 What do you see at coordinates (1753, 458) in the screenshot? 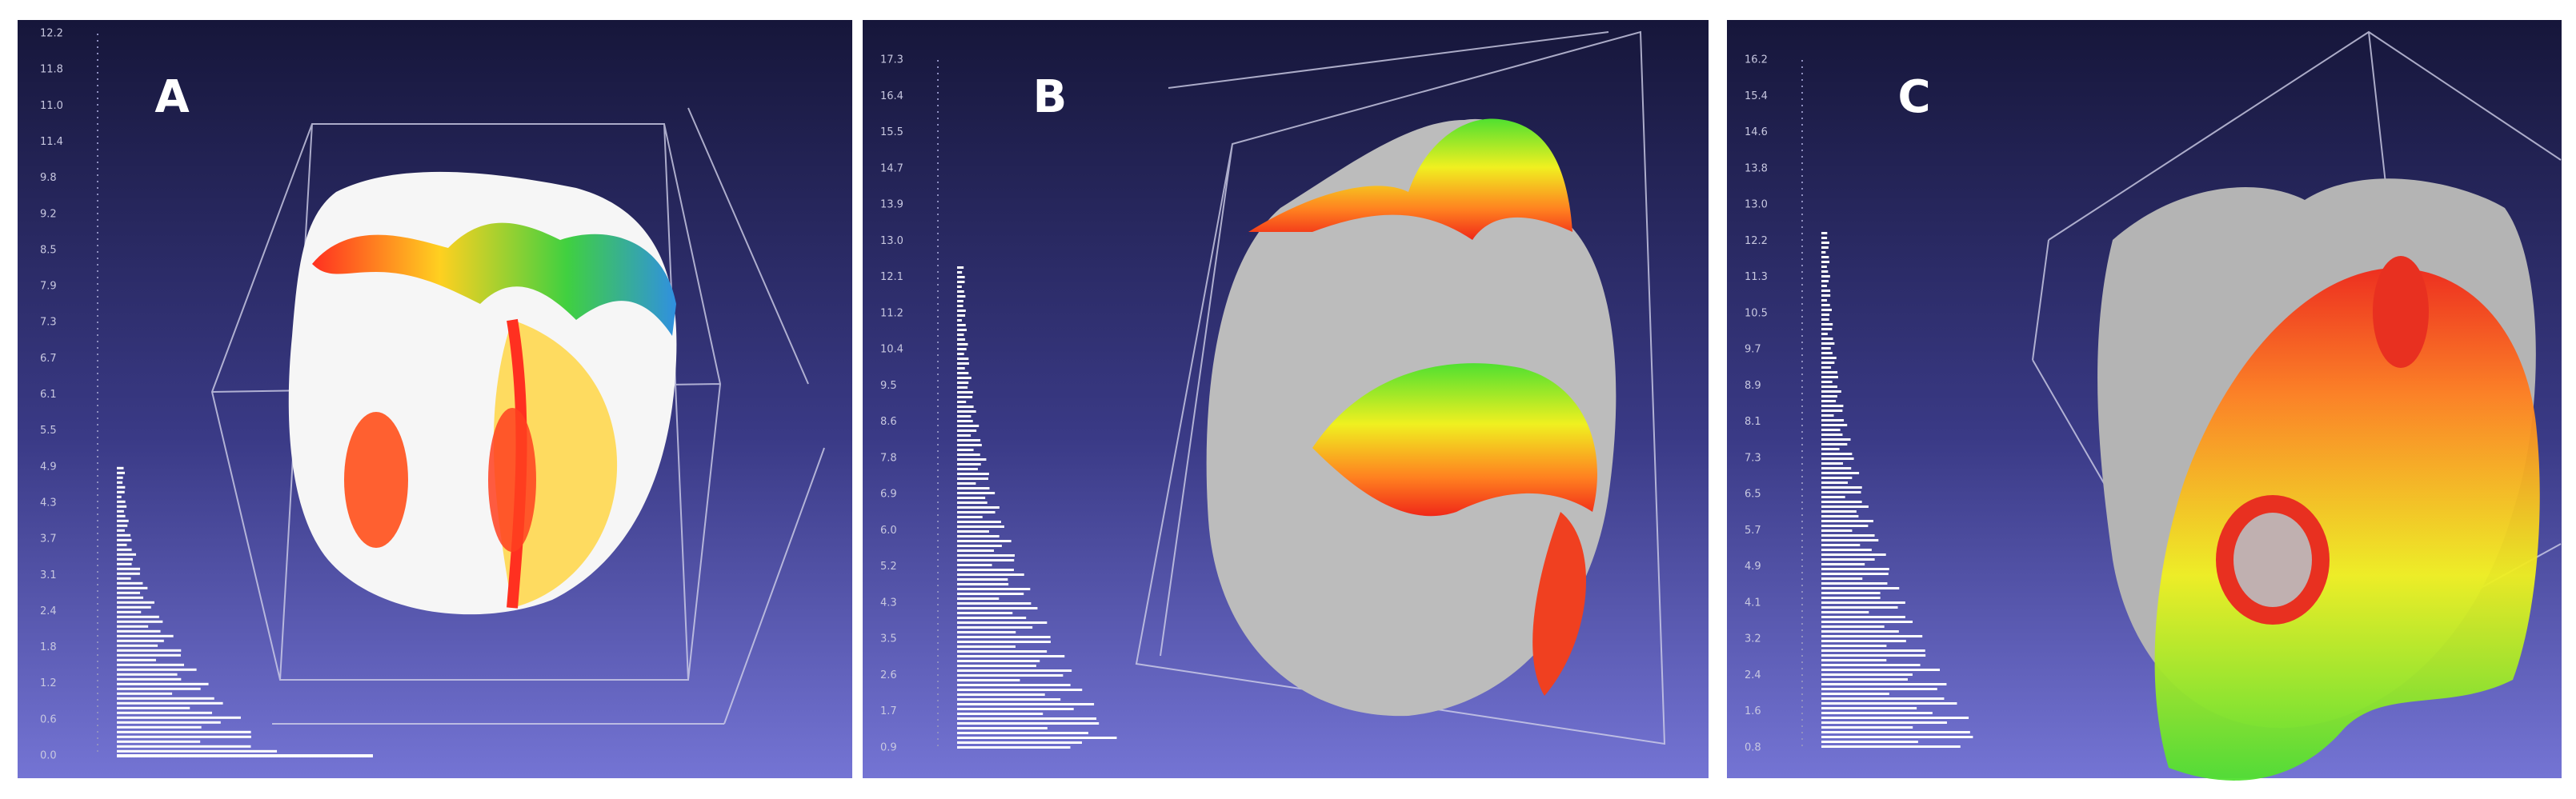
I see `scale-label: 7.3` at bounding box center [1753, 458].